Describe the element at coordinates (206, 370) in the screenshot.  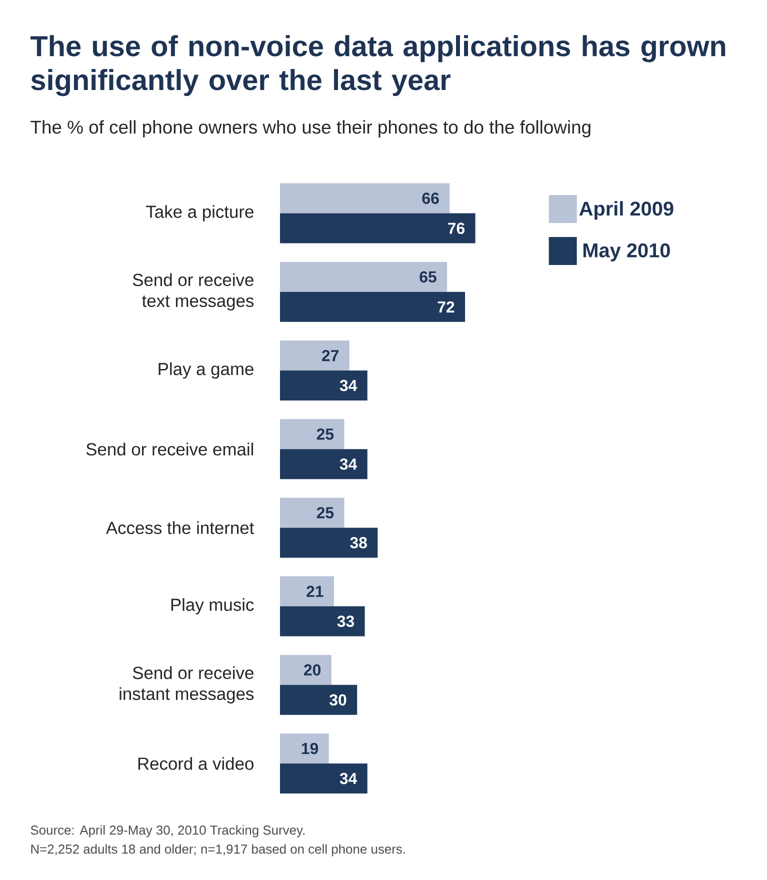
I see `y-tick-label: Play a game` at that location.